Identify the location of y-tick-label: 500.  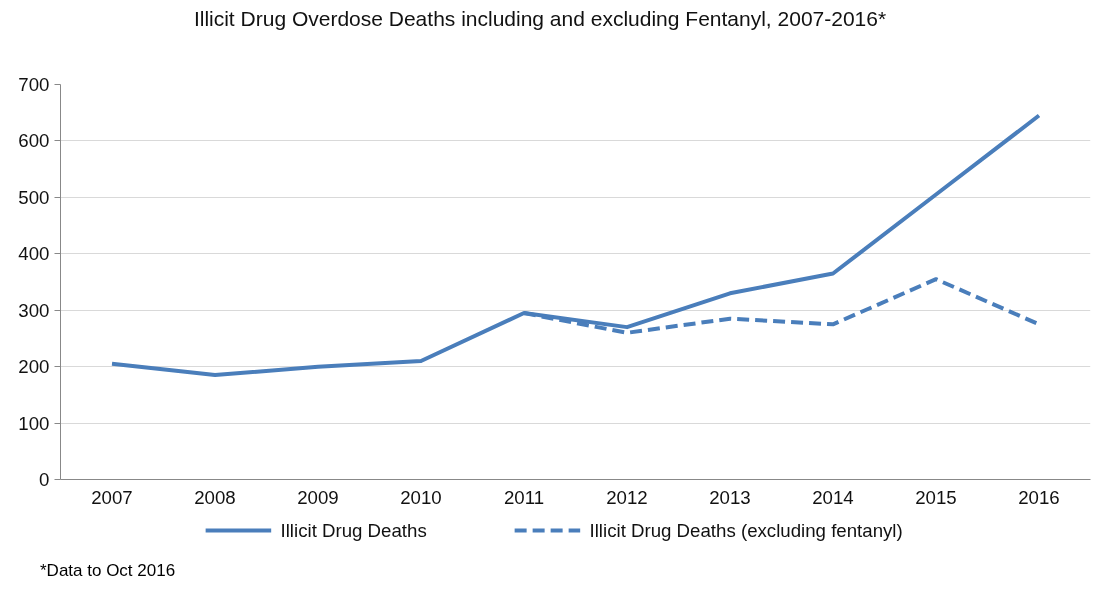
(34, 197).